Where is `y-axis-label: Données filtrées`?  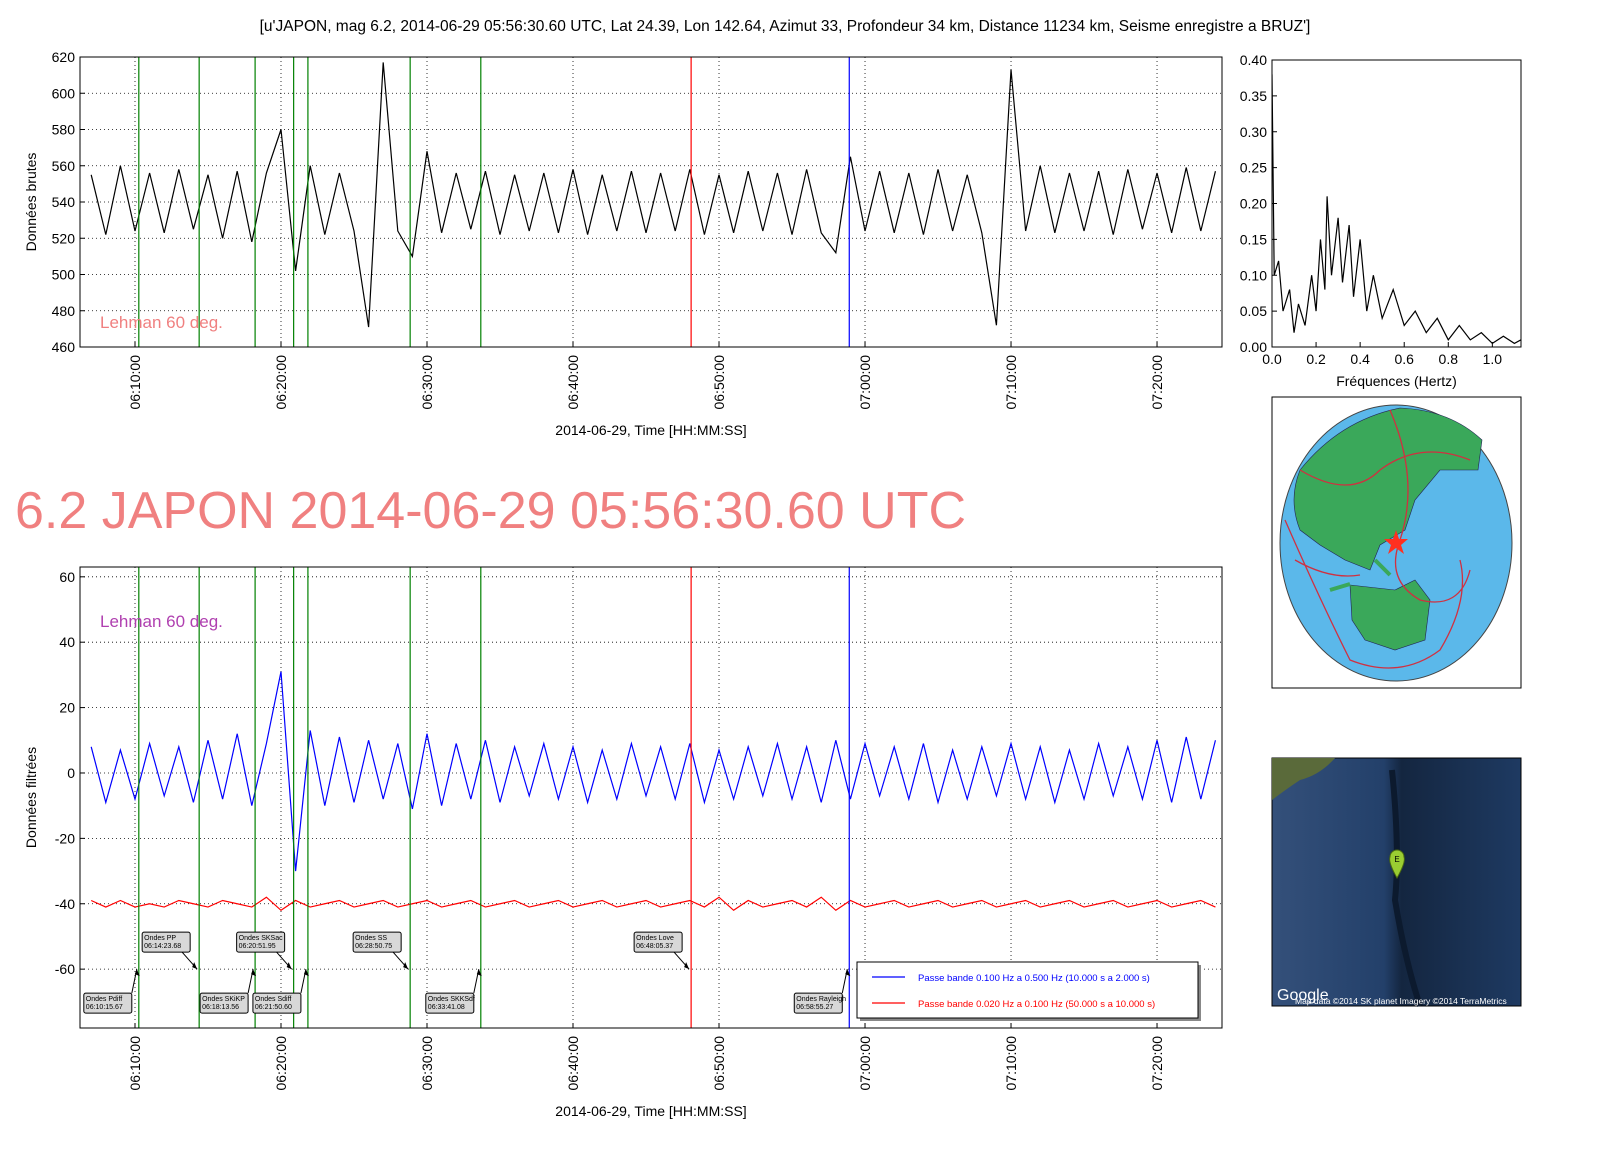
y-axis-label: Données filtrées is located at coordinates (31, 797).